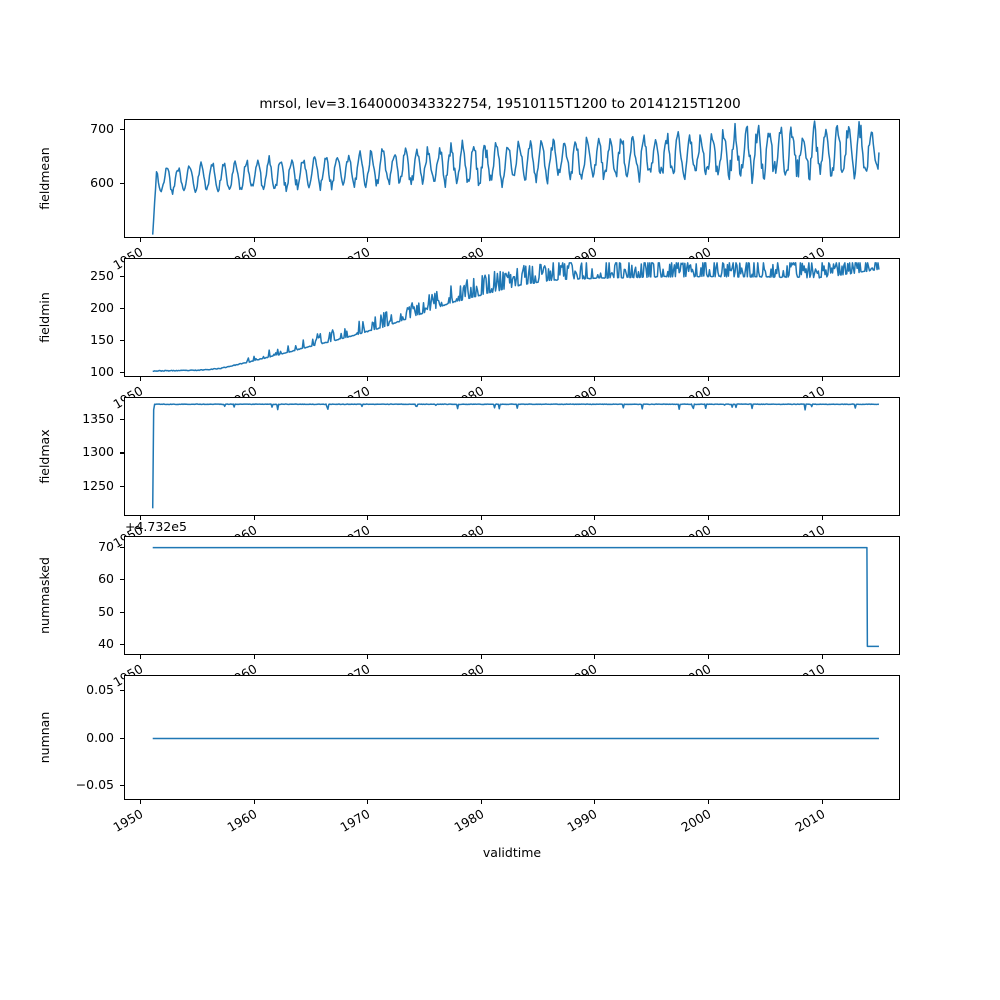 This screenshot has width=1000, height=1000. What do you see at coordinates (512, 852) in the screenshot?
I see `x-axis-label: validtime` at bounding box center [512, 852].